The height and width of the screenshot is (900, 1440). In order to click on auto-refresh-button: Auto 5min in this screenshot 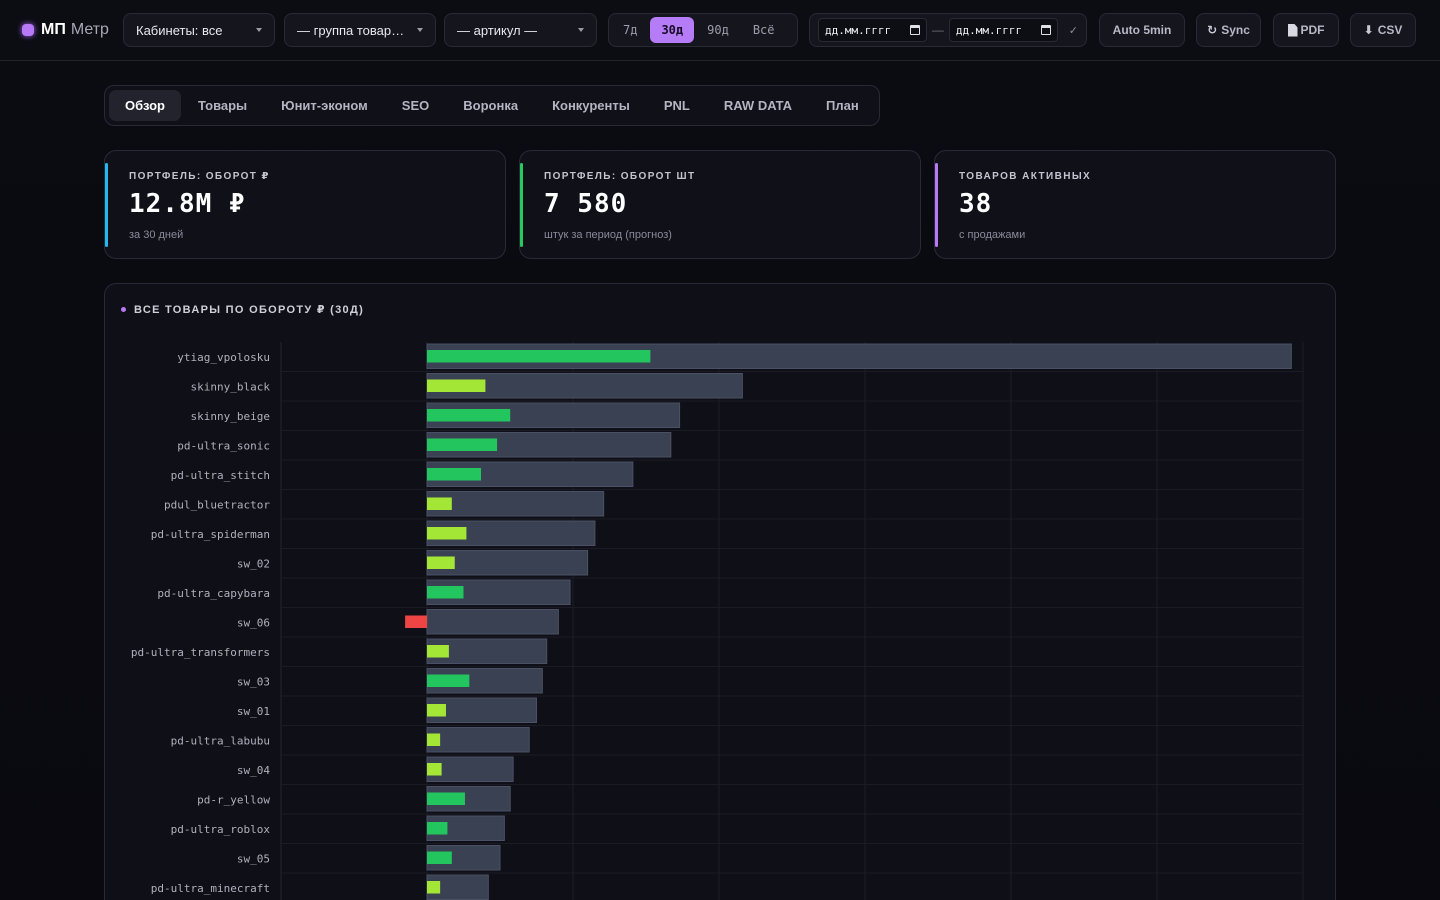, I will do `click(1142, 30)`.